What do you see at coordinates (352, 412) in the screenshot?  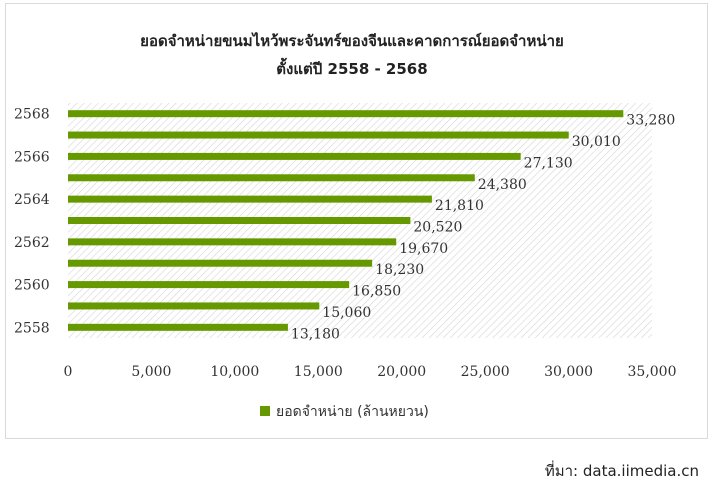 I see `legend-label: ยอดจำหน่าย (ล้านหยวน)` at bounding box center [352, 412].